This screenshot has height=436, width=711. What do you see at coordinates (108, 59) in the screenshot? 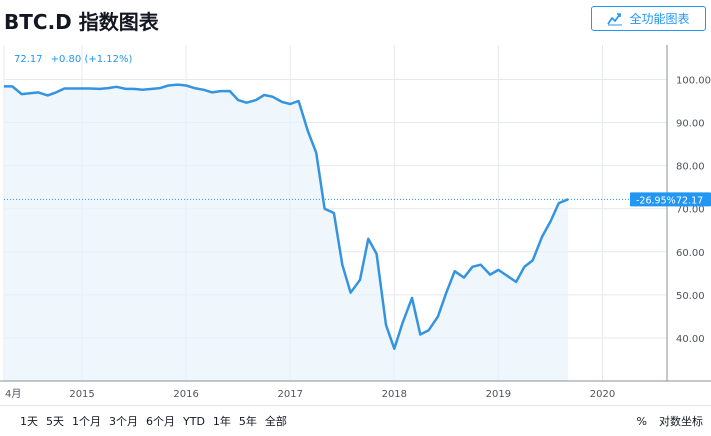
I see `quote-change-pct: (+1.12%)` at bounding box center [108, 59].